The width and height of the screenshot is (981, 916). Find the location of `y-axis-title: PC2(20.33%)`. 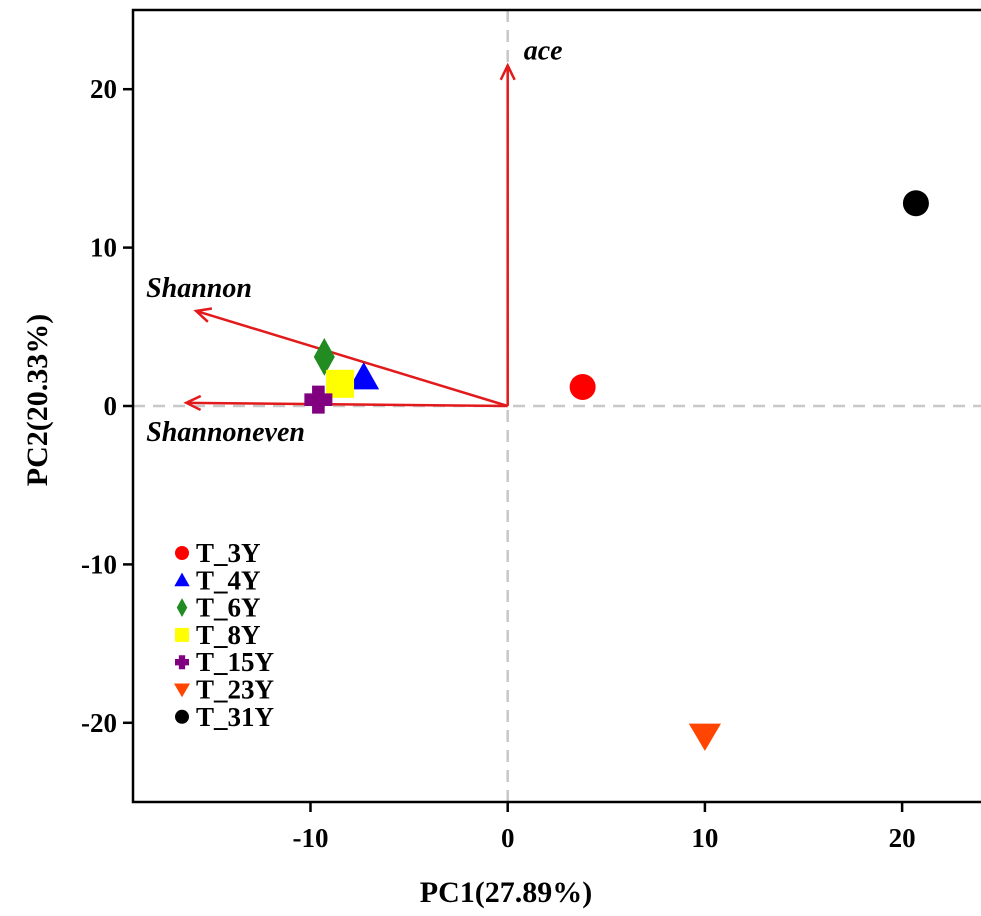

y-axis-title: PC2(20.33%) is located at coordinates (37, 400).